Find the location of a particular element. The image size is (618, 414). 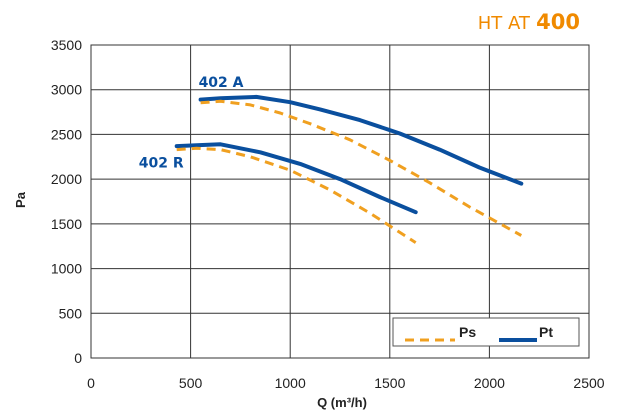

series-labels: 402 A 402 R is located at coordinates (191, 123).